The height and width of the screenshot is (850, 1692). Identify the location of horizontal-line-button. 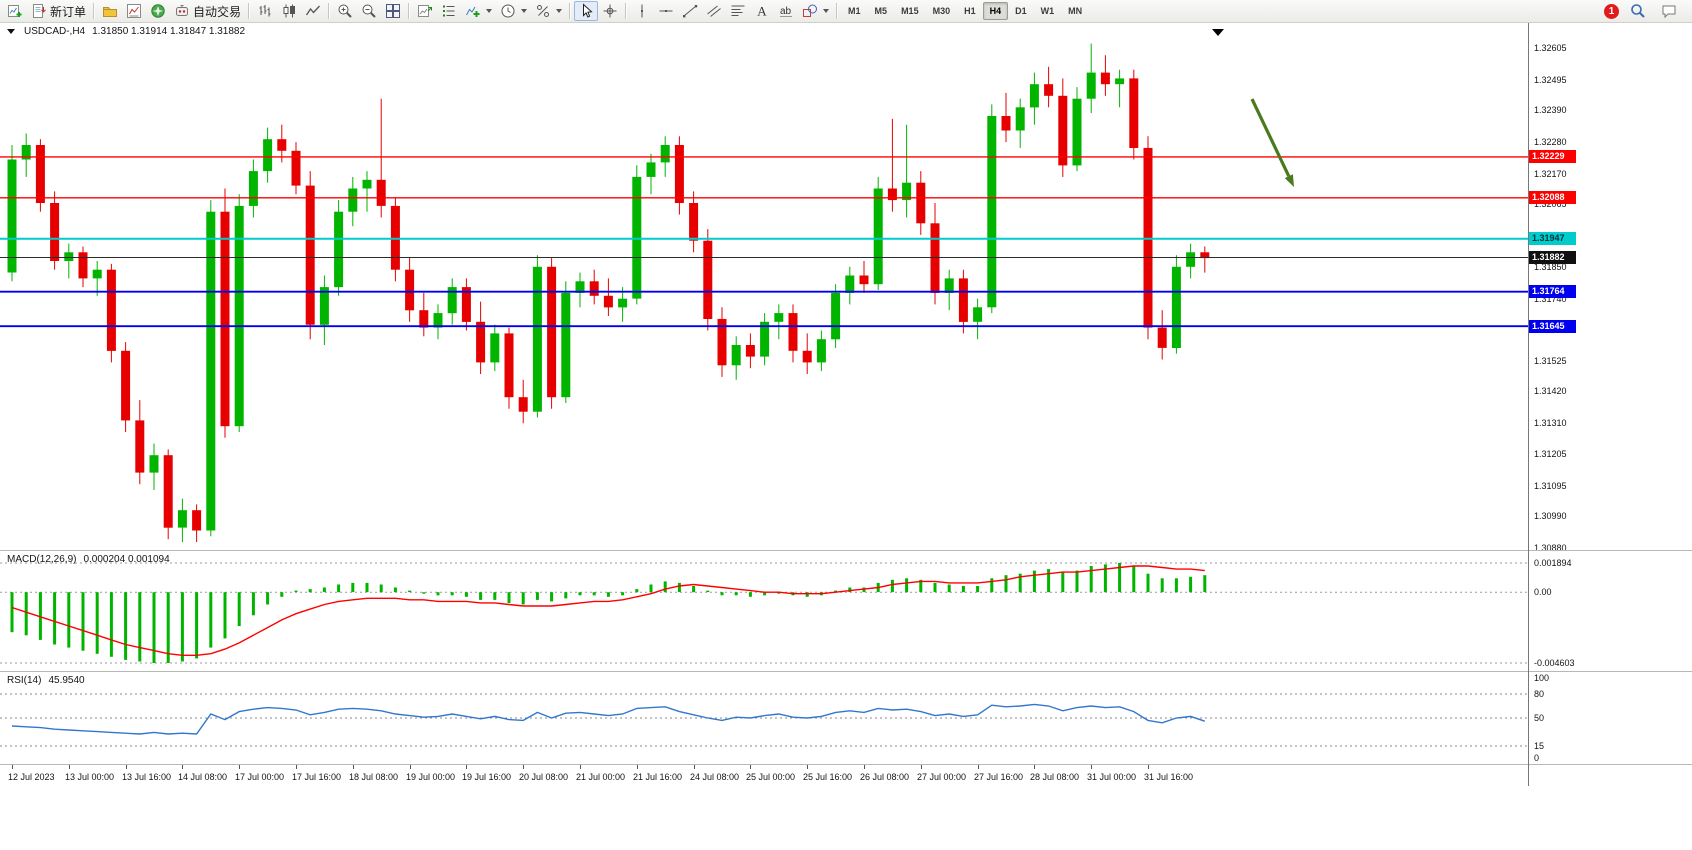
(666, 11).